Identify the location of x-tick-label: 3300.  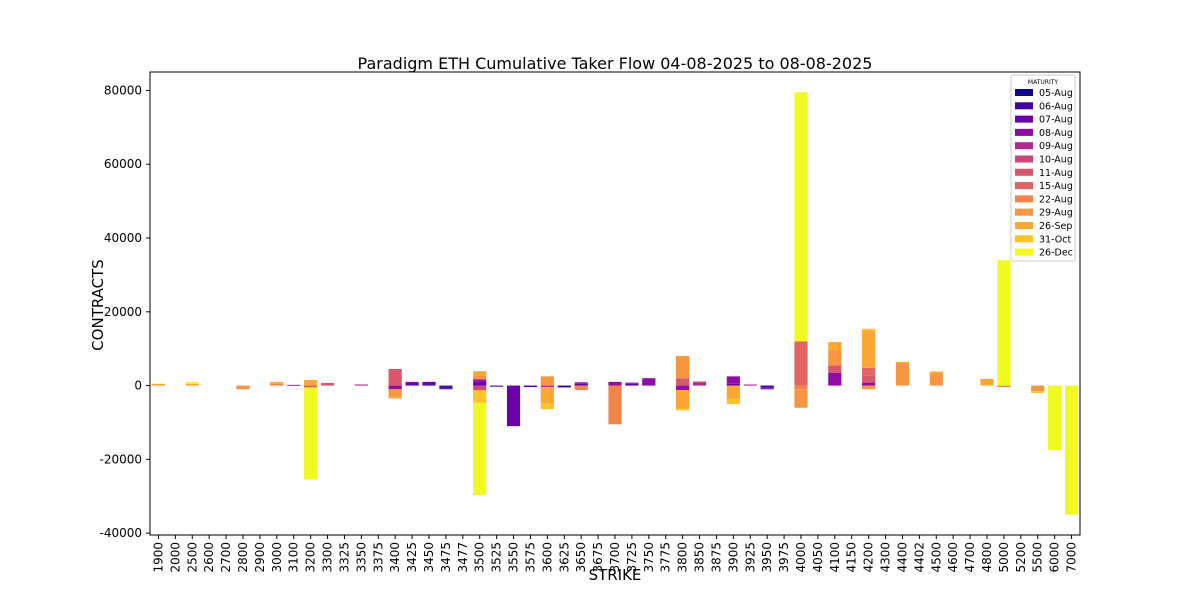
(328, 557).